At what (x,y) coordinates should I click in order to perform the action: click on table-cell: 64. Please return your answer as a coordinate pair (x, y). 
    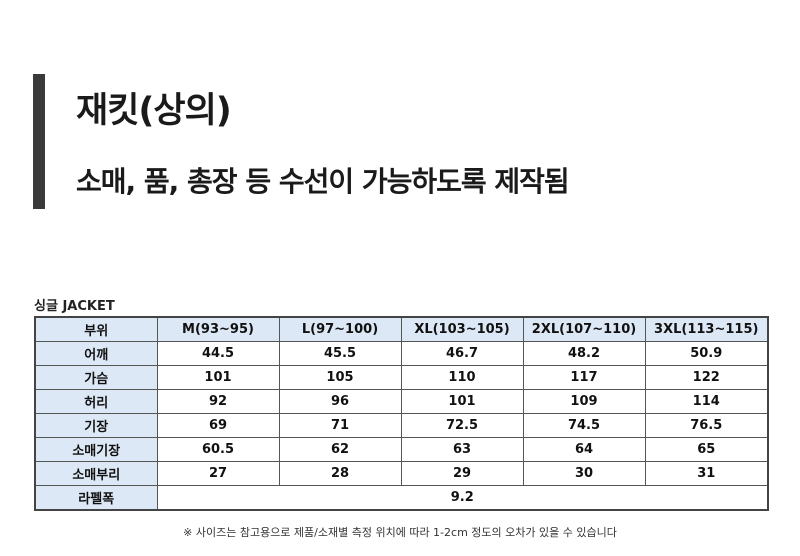
    Looking at the image, I should click on (584, 449).